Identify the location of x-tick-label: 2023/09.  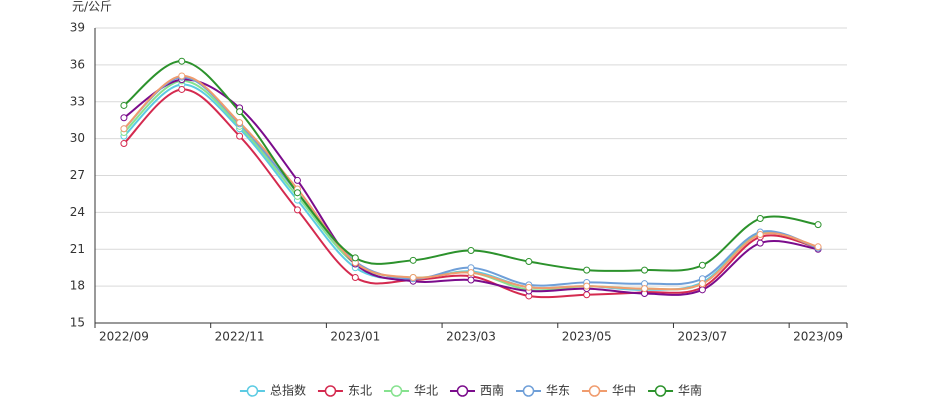
(818, 337).